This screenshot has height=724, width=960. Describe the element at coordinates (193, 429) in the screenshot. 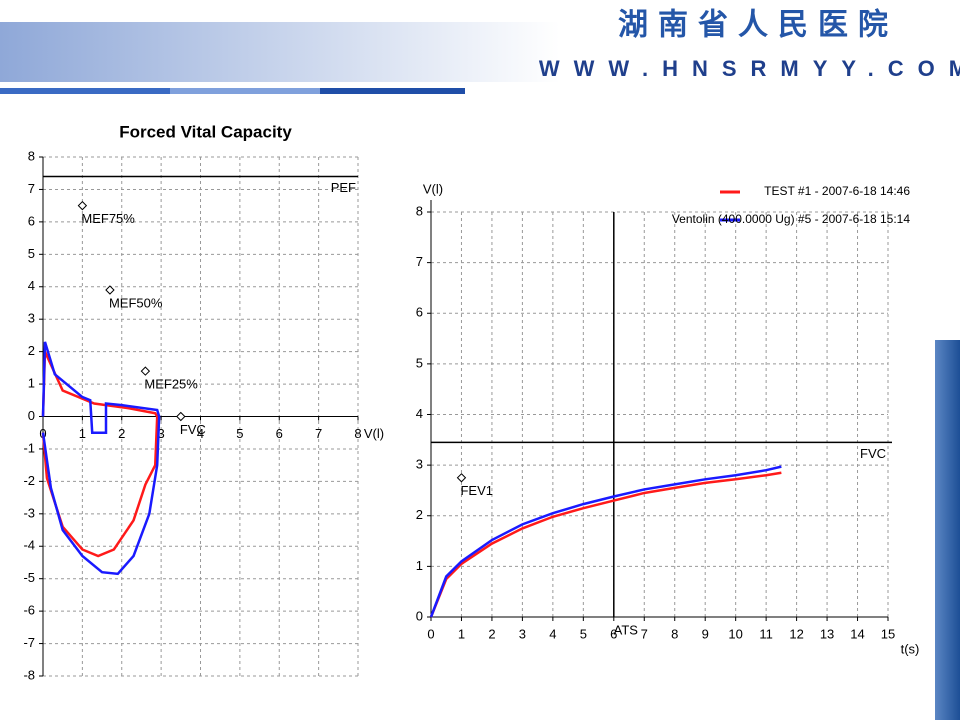

I see `marker-label: FVC` at that location.